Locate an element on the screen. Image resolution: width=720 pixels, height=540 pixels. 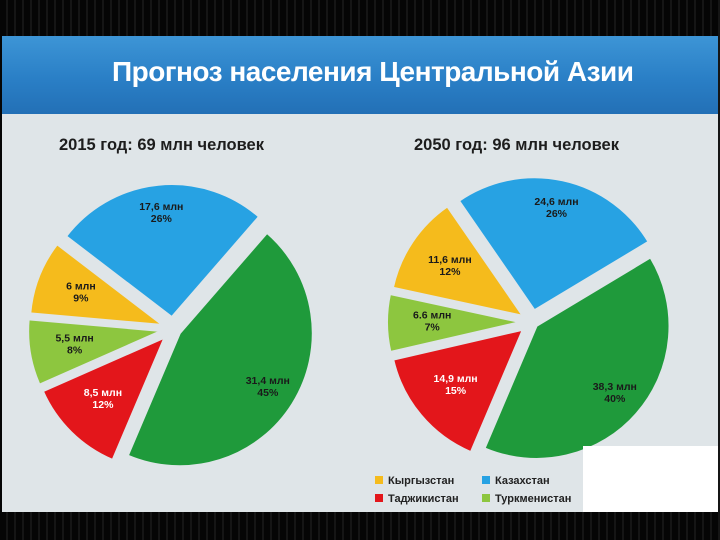
slice-label: 14,9 млн is located at coordinates (456, 379).